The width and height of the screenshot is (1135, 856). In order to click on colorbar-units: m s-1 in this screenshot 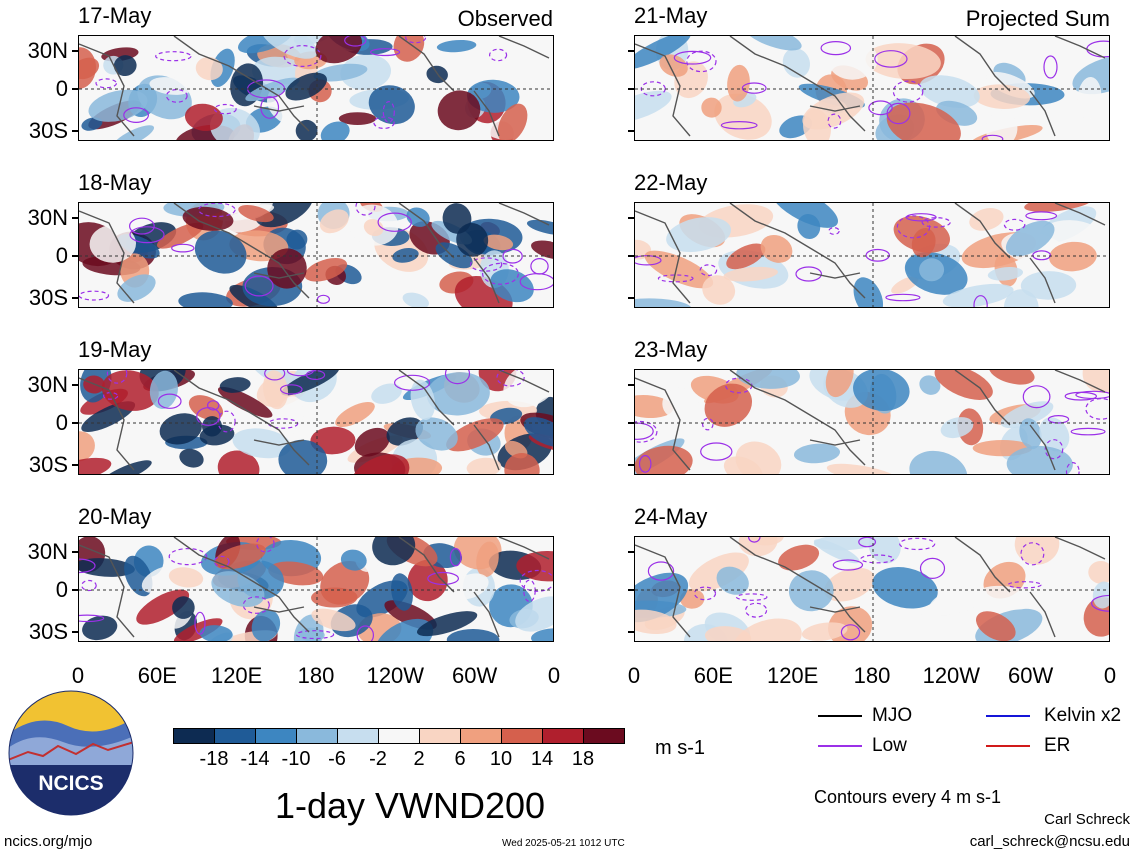, I will do `click(680, 748)`.